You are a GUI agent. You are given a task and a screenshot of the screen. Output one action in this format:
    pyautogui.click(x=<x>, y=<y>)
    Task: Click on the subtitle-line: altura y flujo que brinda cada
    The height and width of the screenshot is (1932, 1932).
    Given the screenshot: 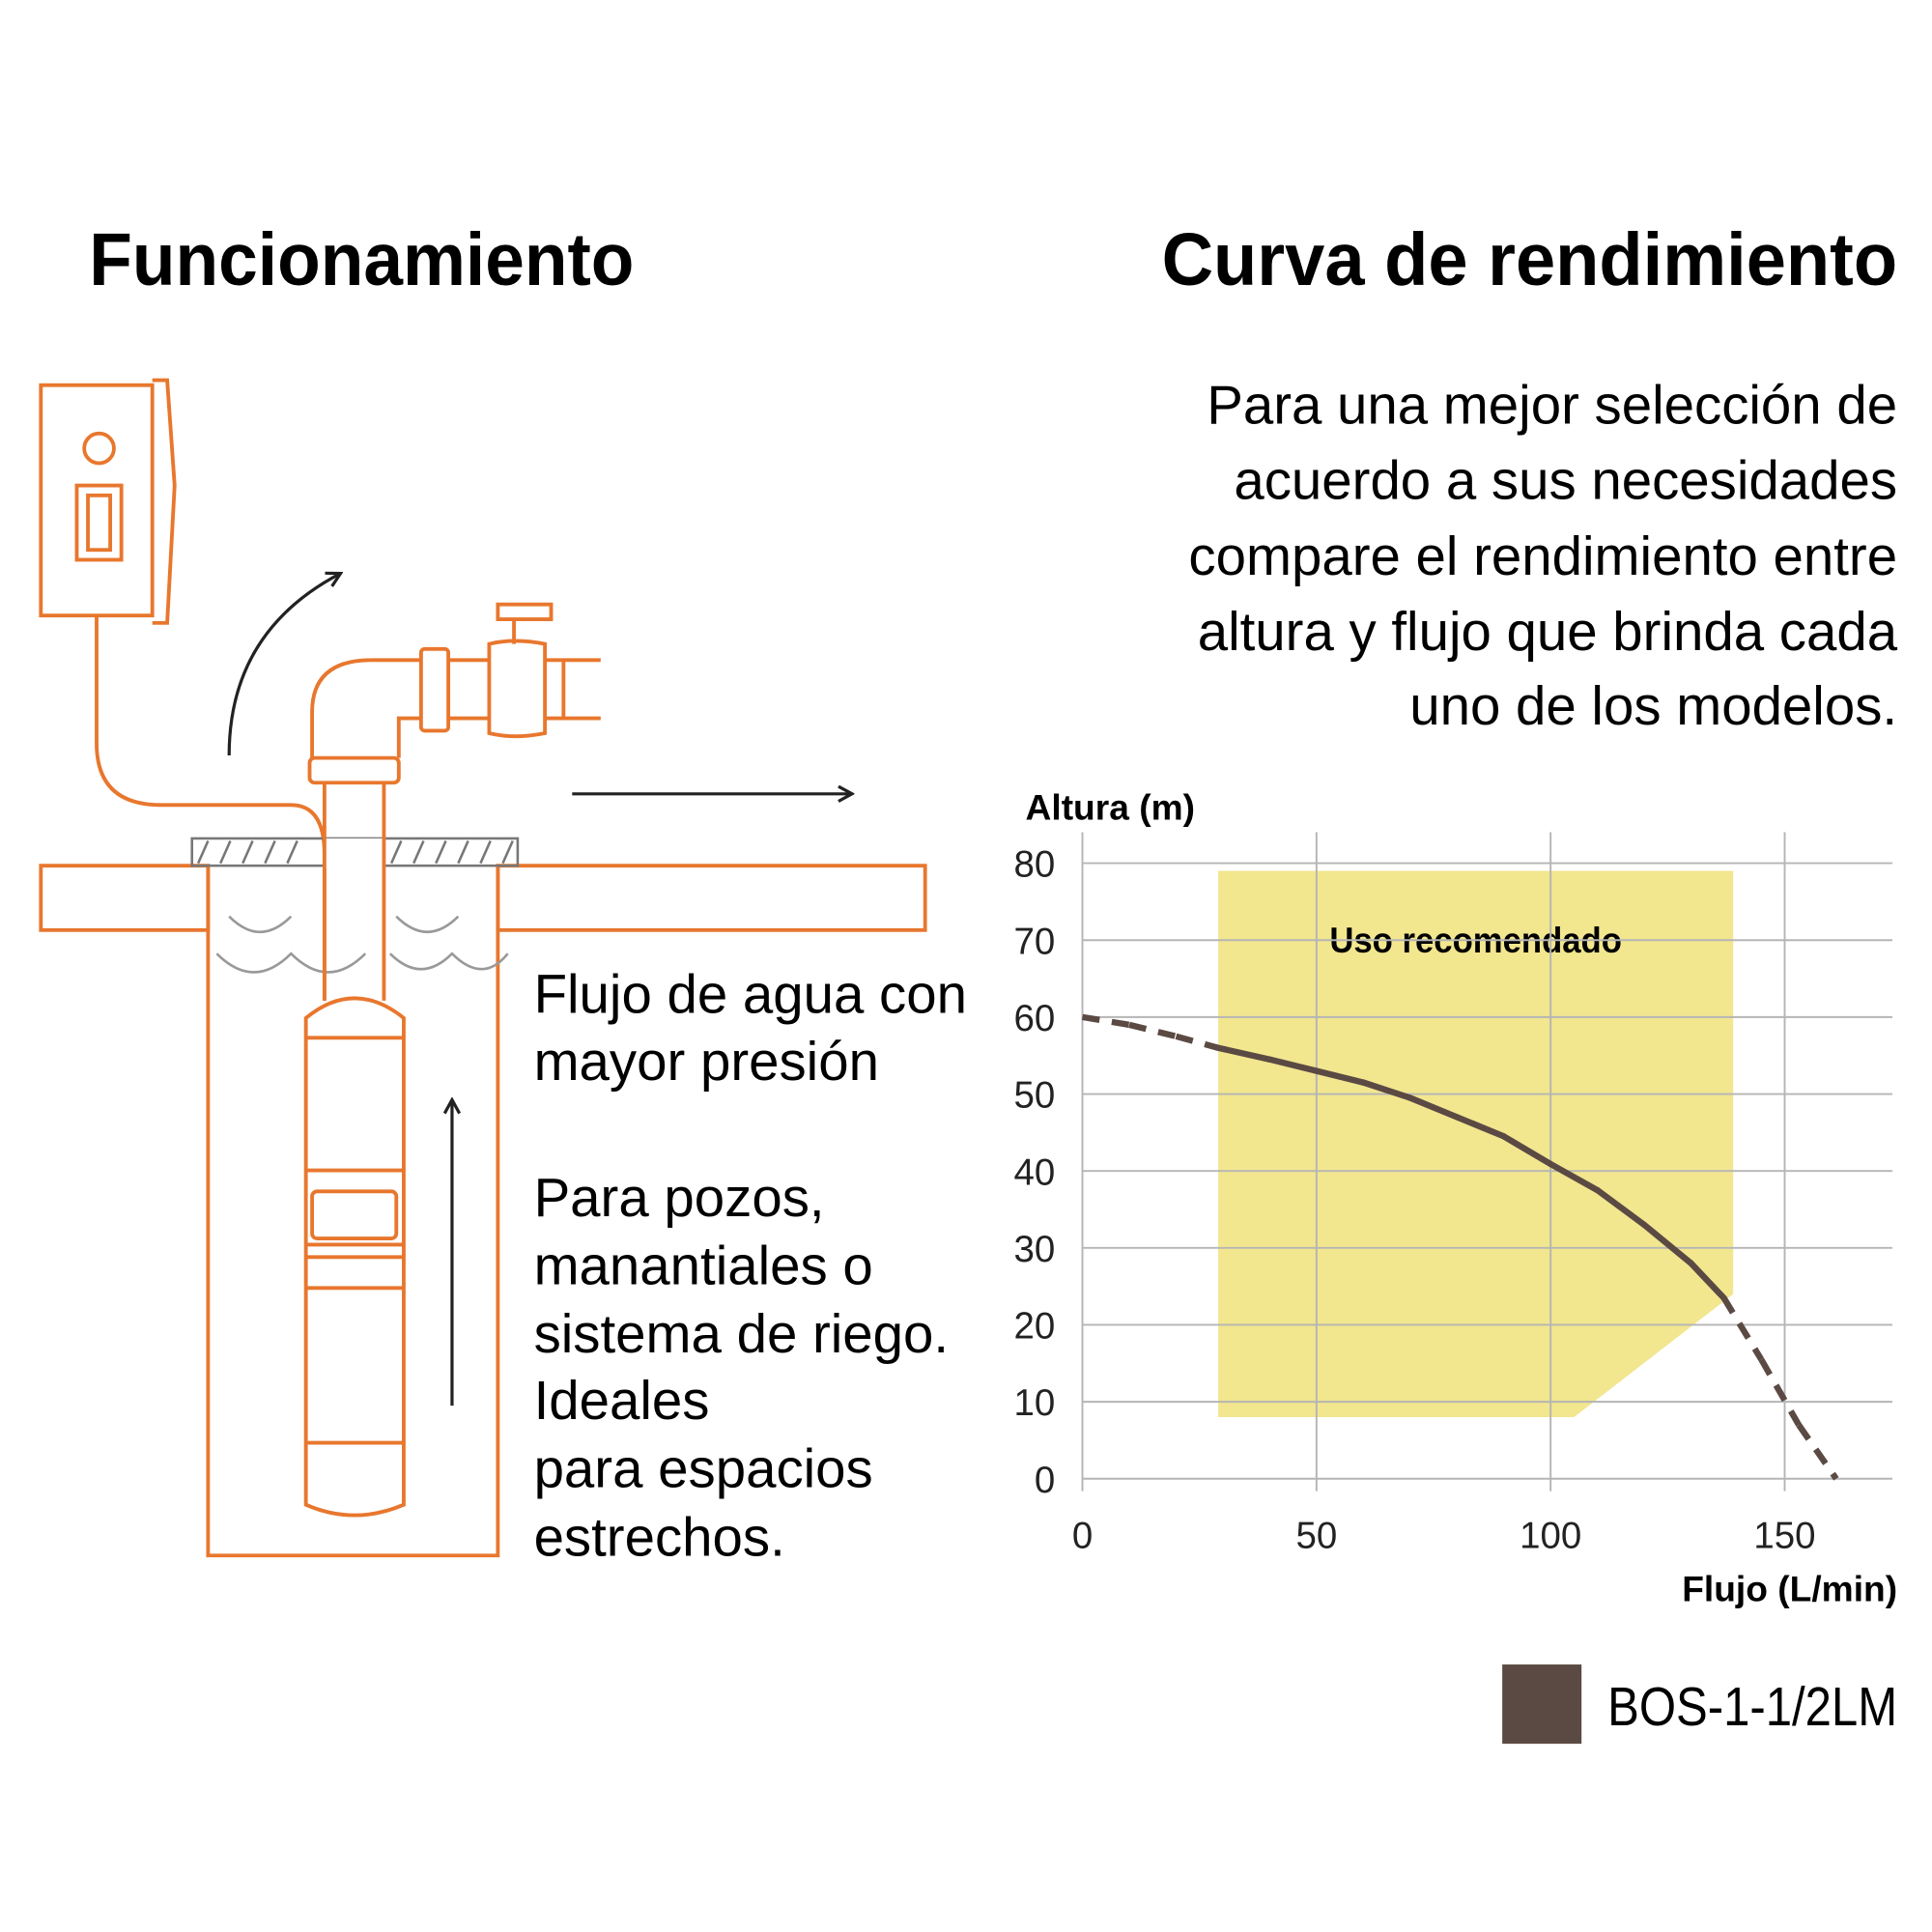 What is the action you would take?
    pyautogui.click(x=1548, y=631)
    